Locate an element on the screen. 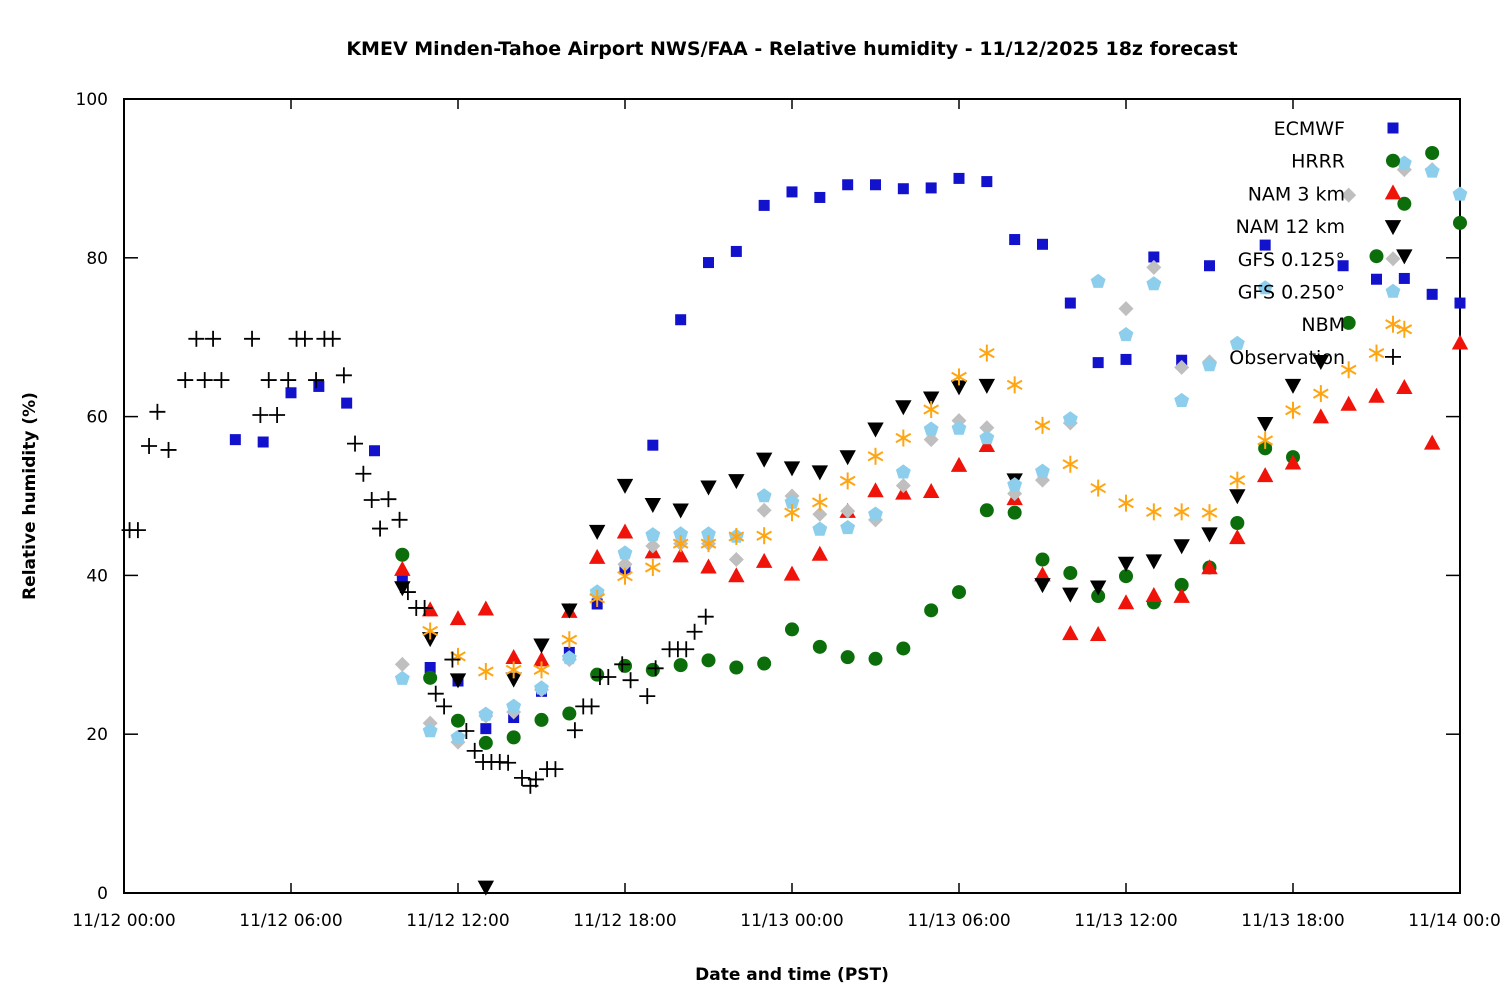 This screenshot has width=1500, height=1000. y-tick-label: 80 is located at coordinates (97, 259).